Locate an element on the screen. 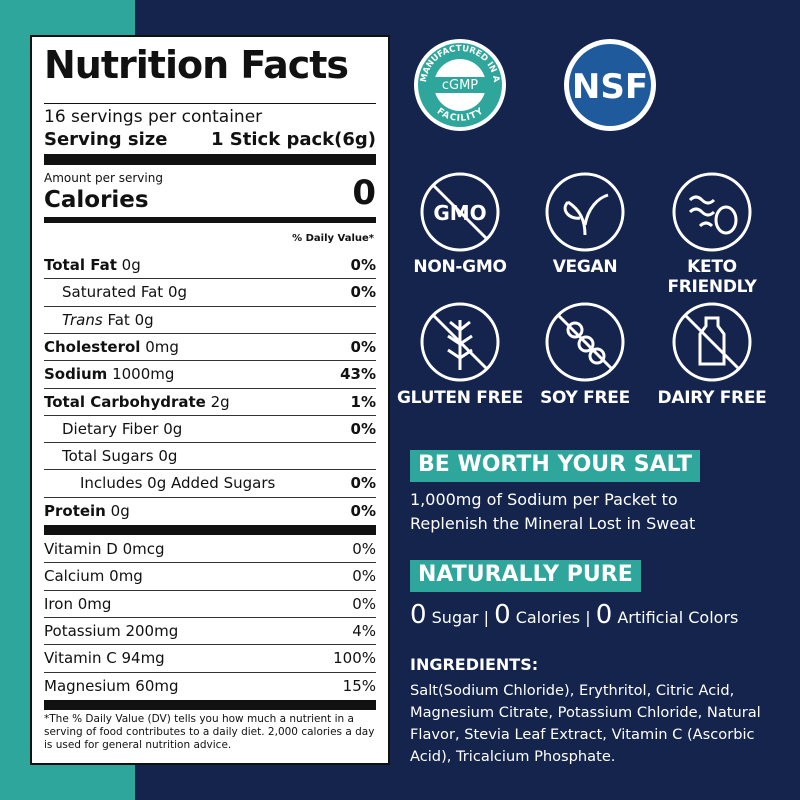 The width and height of the screenshot is (800, 800). feature-label: DAIRY FREE is located at coordinates (712, 398).